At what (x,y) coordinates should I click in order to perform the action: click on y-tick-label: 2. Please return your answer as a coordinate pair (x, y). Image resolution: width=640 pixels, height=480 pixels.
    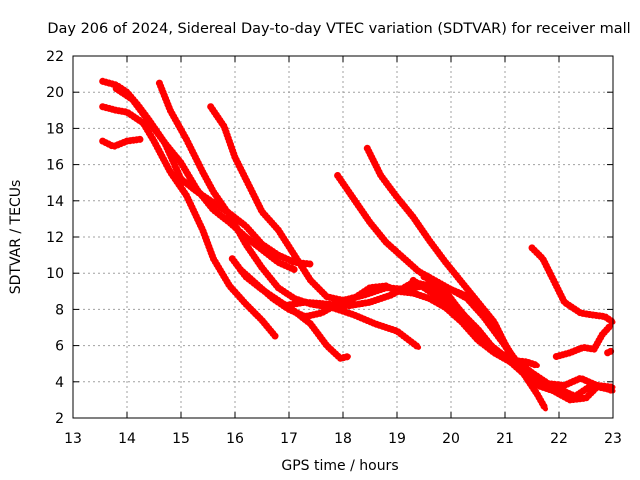
    Looking at the image, I should click on (59, 419).